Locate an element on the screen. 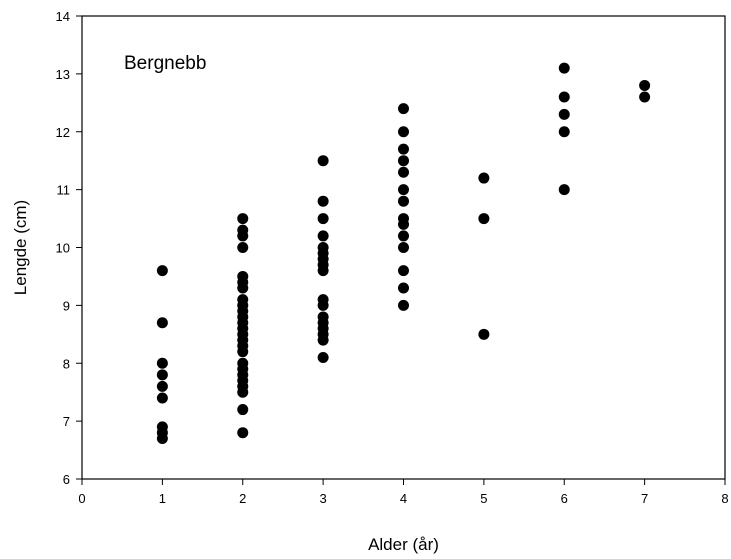 This screenshot has width=731, height=559. x-tick-label: 3 is located at coordinates (323, 498).